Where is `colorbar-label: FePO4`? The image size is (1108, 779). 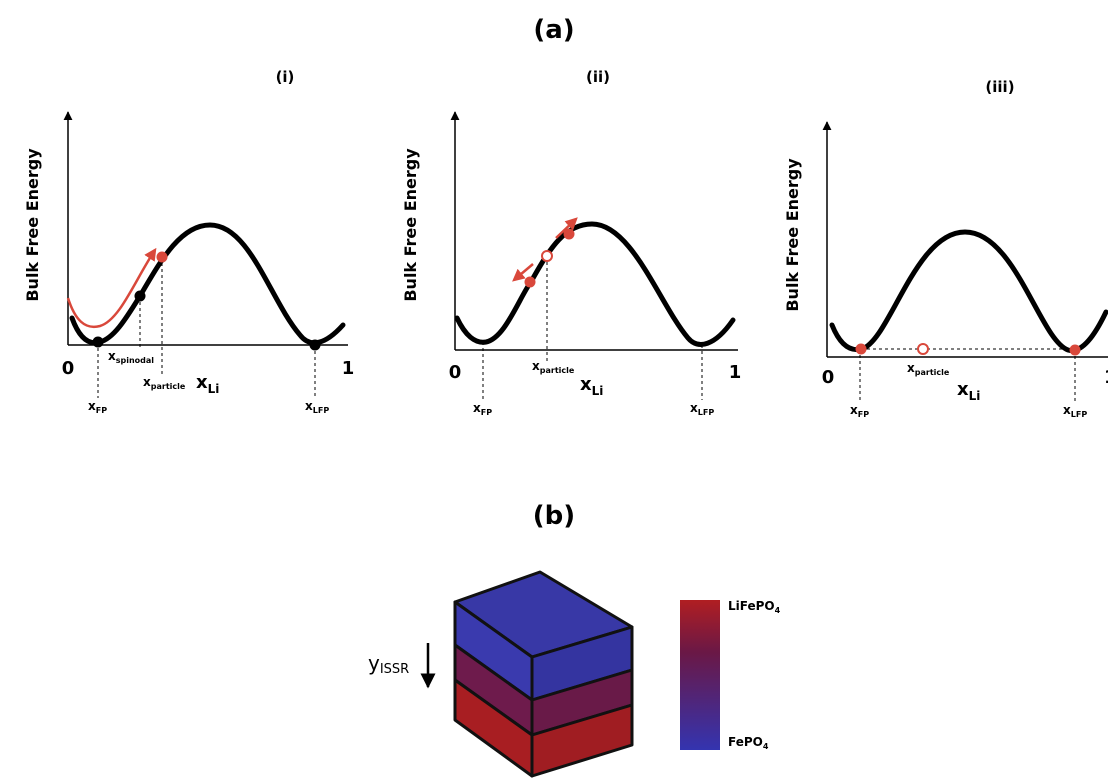
colorbar-label: FePO4 is located at coordinates (748, 743).